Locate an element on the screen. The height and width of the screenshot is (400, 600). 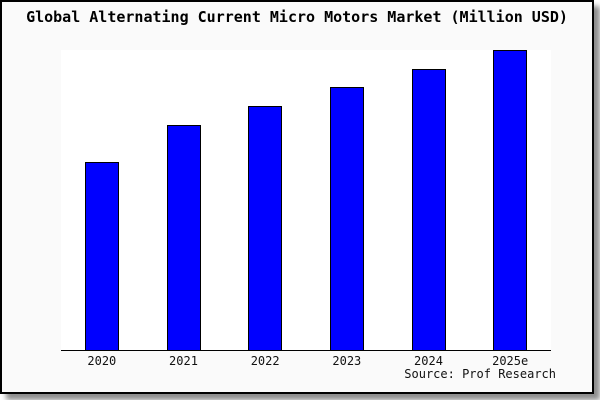
x-tick-label-2021: 2021 is located at coordinates (183, 361).